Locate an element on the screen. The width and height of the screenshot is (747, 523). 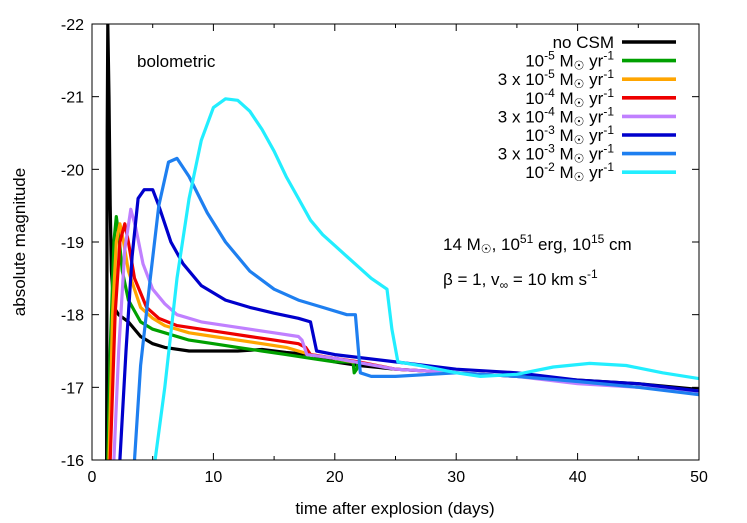
vinf-value: = 10 km s is located at coordinates (547, 279).